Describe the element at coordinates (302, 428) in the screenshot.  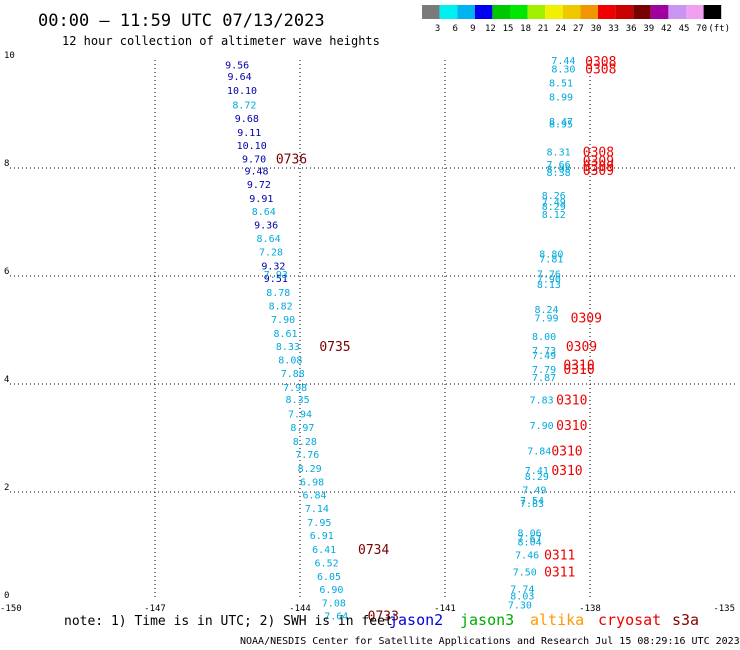
I see `swh-value-label: 8.97` at that location.